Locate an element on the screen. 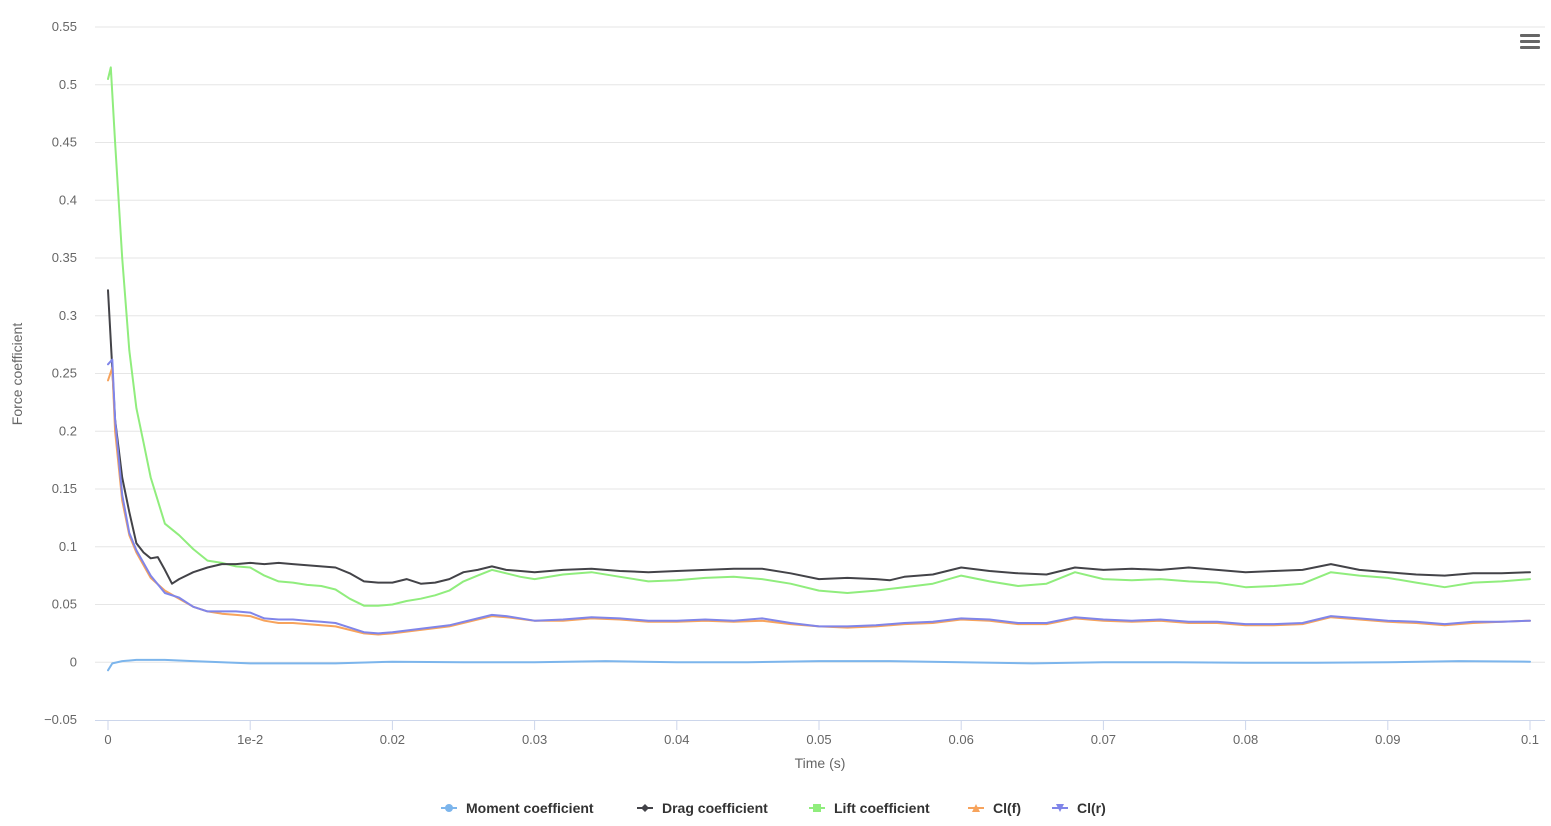 This screenshot has width=1551, height=826. legend-marker-triangle is located at coordinates (976, 808).